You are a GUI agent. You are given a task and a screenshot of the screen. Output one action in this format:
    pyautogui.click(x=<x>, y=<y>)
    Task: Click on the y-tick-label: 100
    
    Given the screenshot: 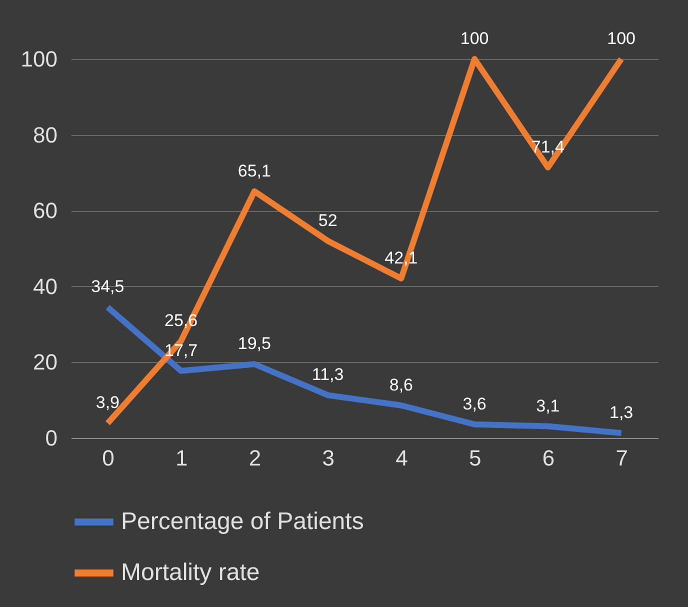 What is the action you would take?
    pyautogui.click(x=39, y=59)
    